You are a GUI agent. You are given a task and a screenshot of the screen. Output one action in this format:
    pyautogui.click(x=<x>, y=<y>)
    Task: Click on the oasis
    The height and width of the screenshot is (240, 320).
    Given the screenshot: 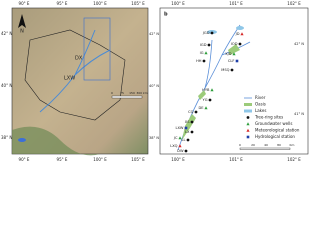 What is the action you would take?
    pyautogui.click(x=211, y=92)
    